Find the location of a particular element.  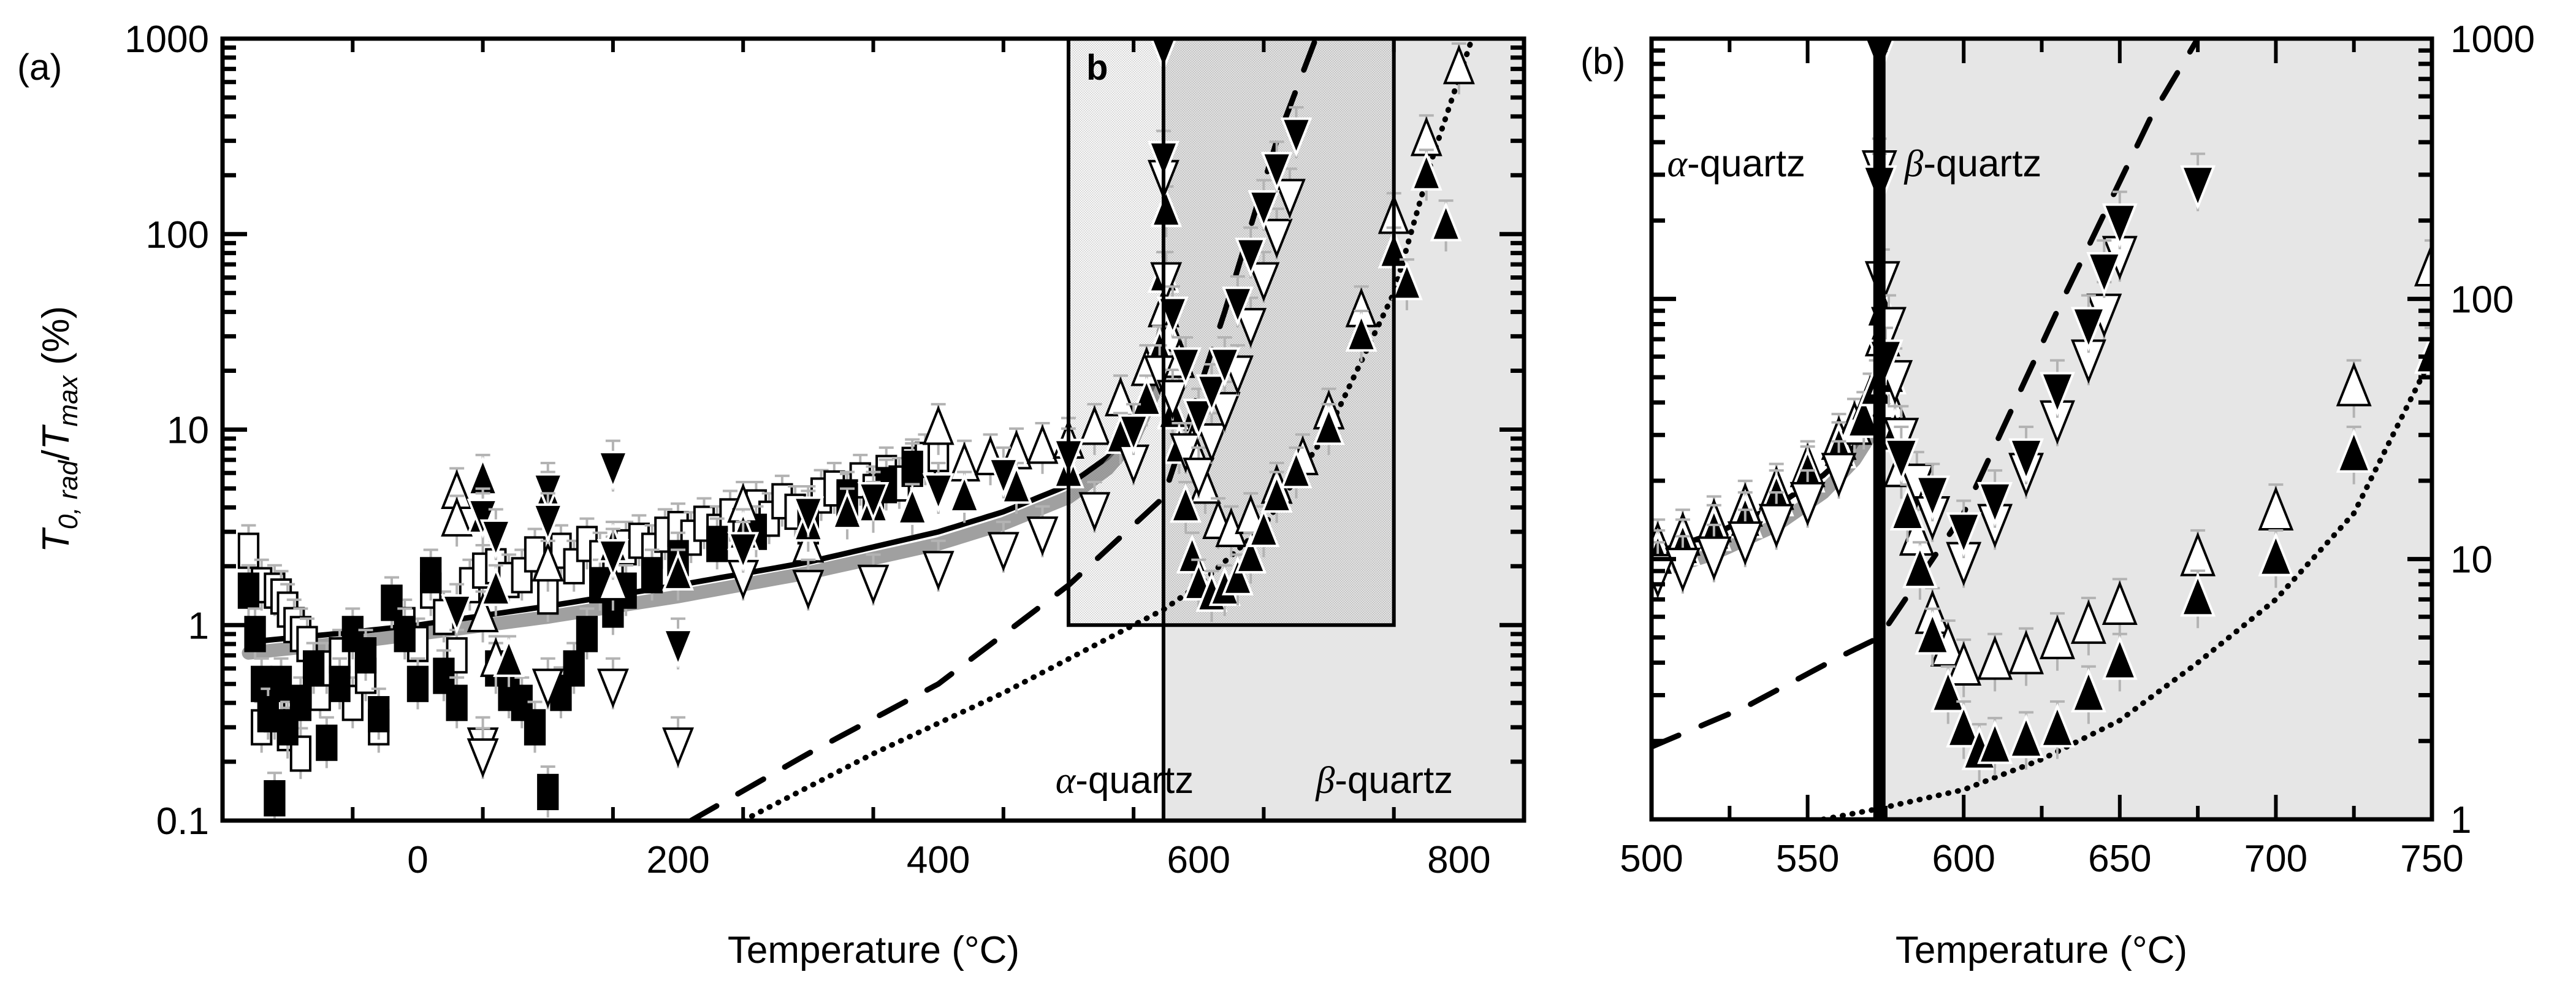

zoom-box-alpha-fill is located at coordinates (1116, 332).